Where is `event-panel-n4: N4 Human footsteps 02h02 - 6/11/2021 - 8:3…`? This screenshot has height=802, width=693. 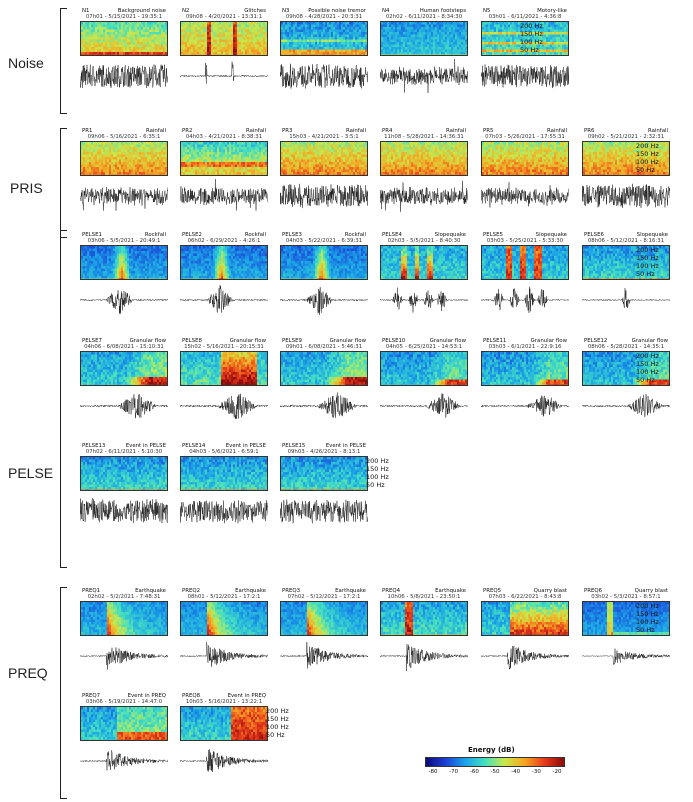 event-panel-n4: N4 Human footsteps 02h02 - 6/11/2021 - 8:3… is located at coordinates (424, 52).